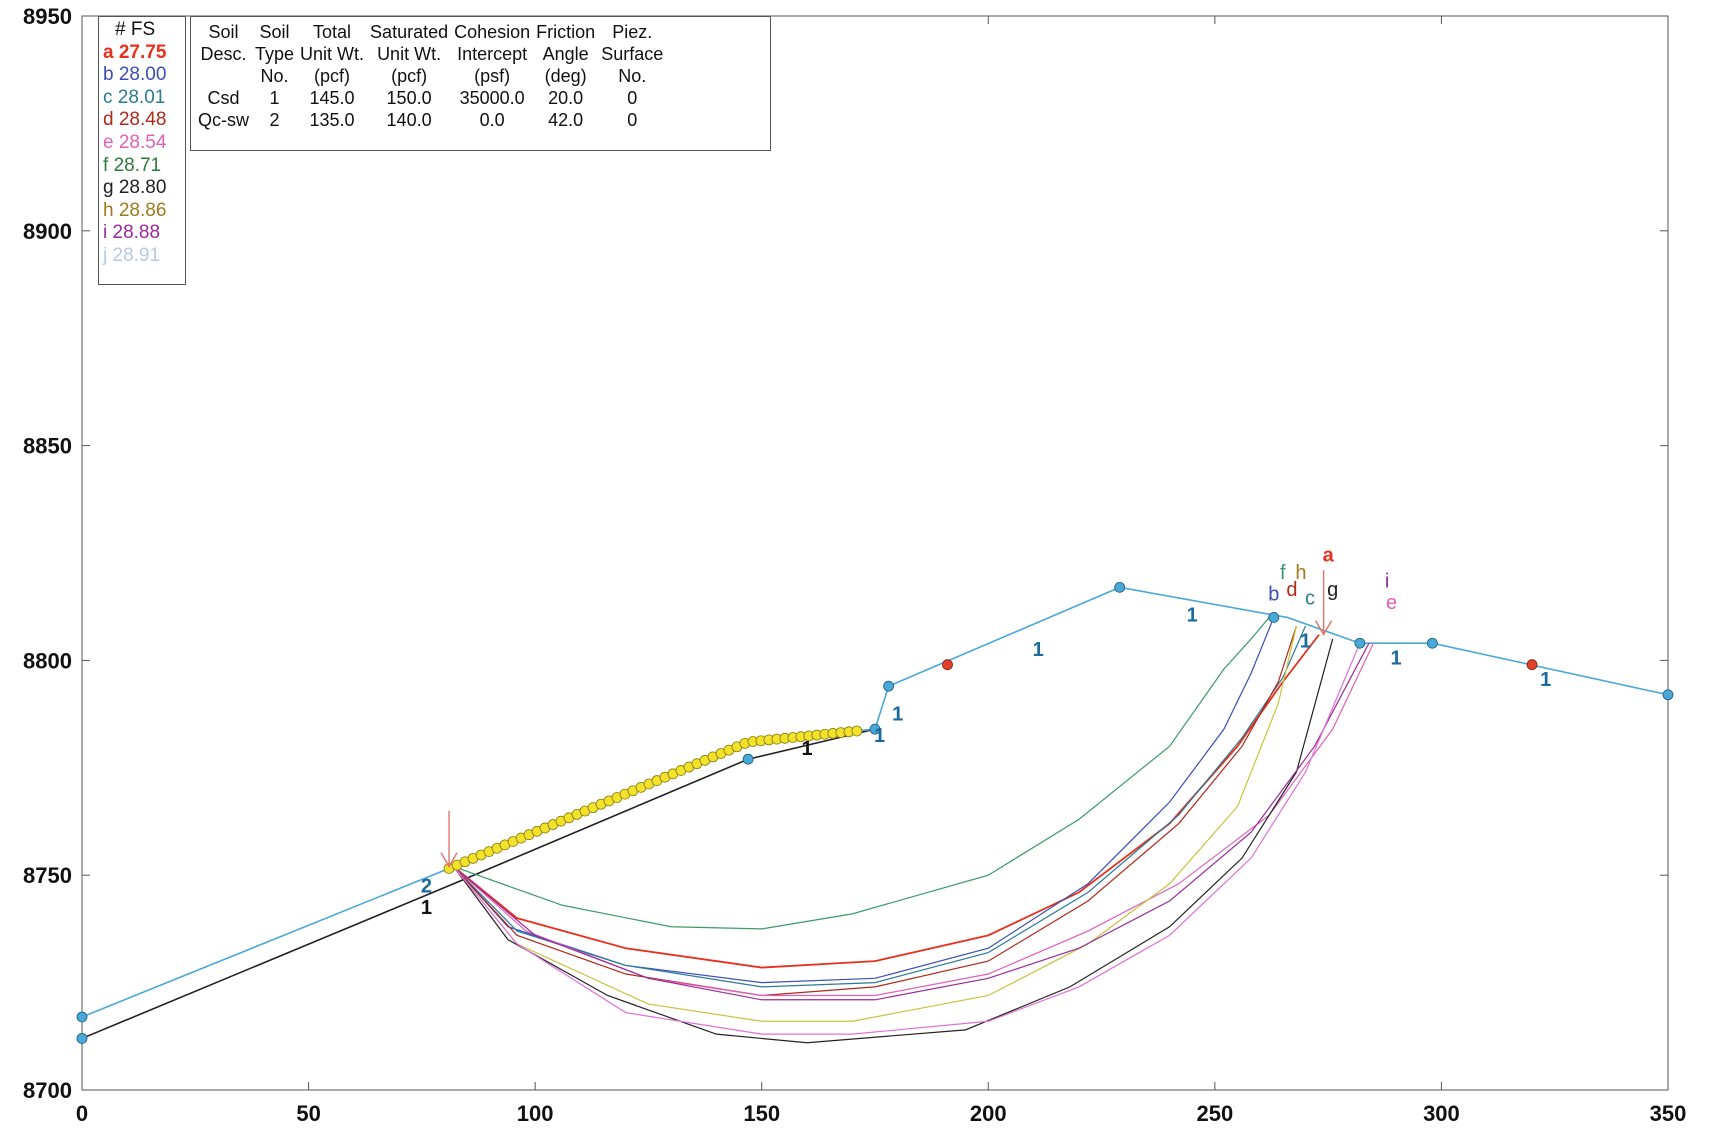 Image resolution: width=1713 pixels, height=1133 pixels. What do you see at coordinates (1441, 1113) in the screenshot?
I see `x-tick-label: 300` at bounding box center [1441, 1113].